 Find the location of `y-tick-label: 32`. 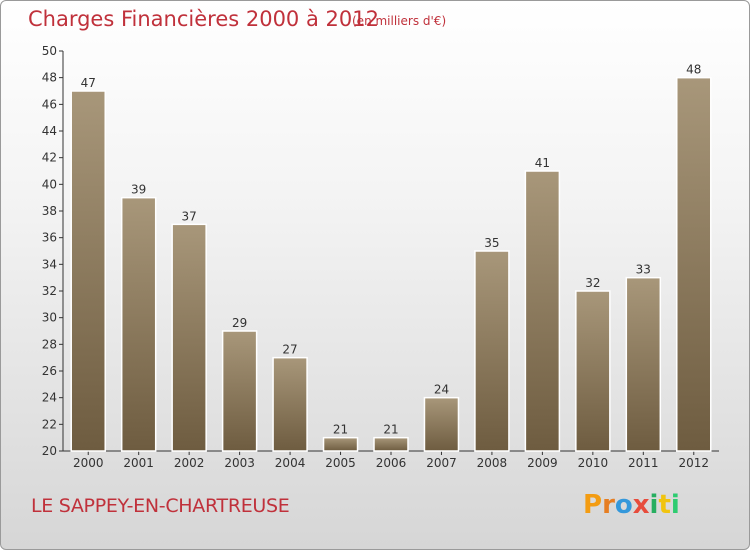

y-tick-label: 32 is located at coordinates (49, 291).